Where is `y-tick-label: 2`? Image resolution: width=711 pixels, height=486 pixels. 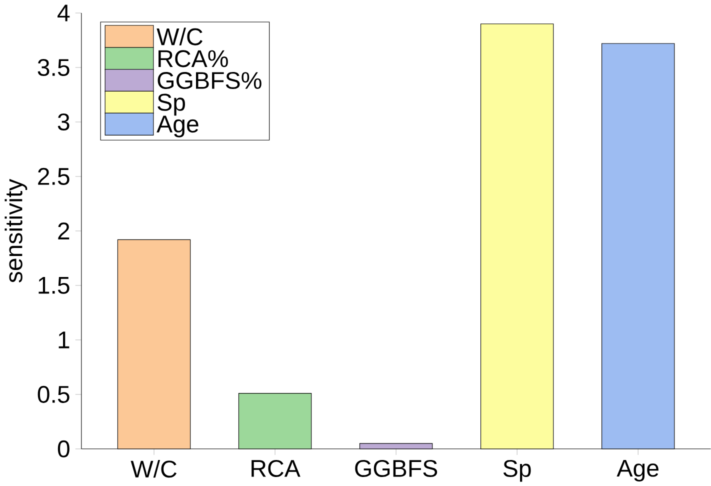
y-tick-label: 2 is located at coordinates (64, 231).